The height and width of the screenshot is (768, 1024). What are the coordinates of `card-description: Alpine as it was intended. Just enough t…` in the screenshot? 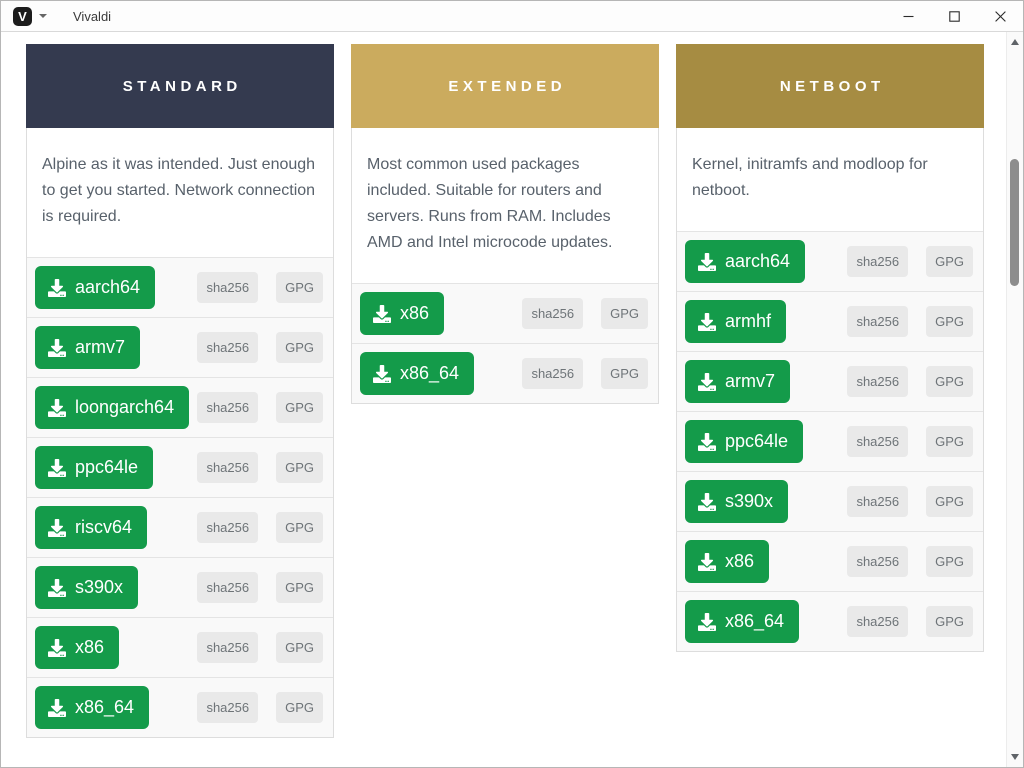 It's located at (179, 190).